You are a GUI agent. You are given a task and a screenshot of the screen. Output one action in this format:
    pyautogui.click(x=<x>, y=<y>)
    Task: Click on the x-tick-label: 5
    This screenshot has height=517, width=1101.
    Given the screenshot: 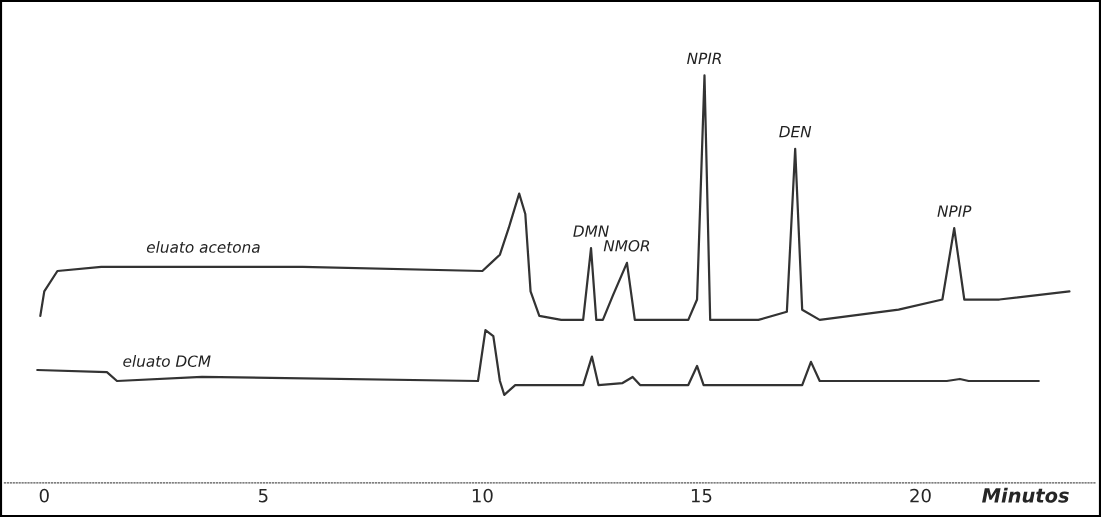 What is the action you would take?
    pyautogui.click(x=263, y=495)
    